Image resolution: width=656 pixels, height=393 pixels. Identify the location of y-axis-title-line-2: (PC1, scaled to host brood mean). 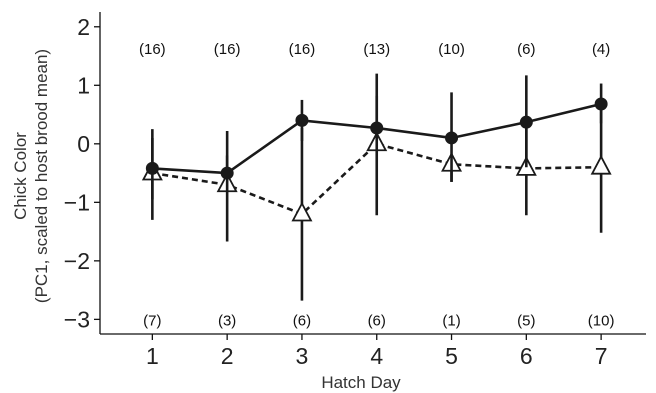
(41, 176).